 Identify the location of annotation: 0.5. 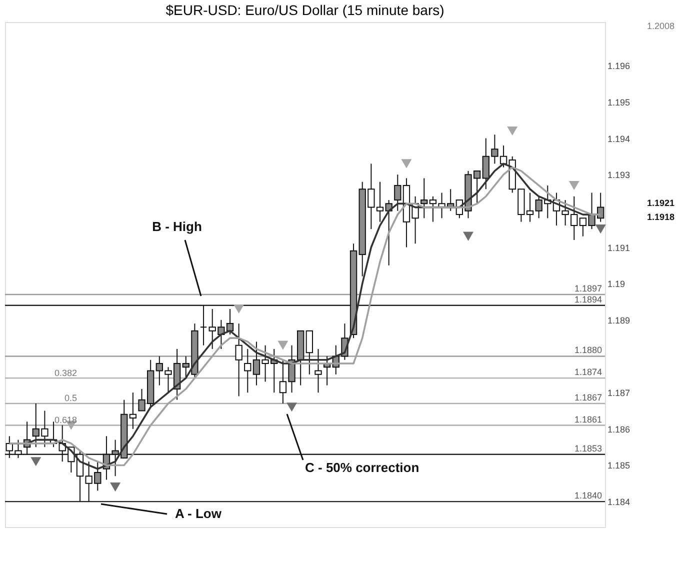
(70, 398).